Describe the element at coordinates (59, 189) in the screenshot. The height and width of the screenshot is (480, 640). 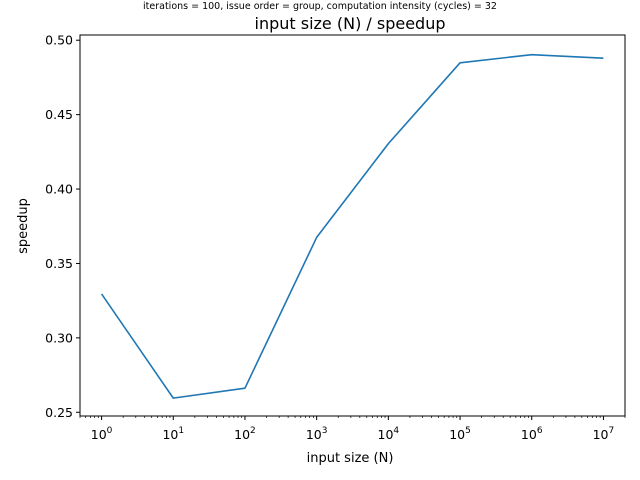
I see `y-tick-label: 0.40` at that location.